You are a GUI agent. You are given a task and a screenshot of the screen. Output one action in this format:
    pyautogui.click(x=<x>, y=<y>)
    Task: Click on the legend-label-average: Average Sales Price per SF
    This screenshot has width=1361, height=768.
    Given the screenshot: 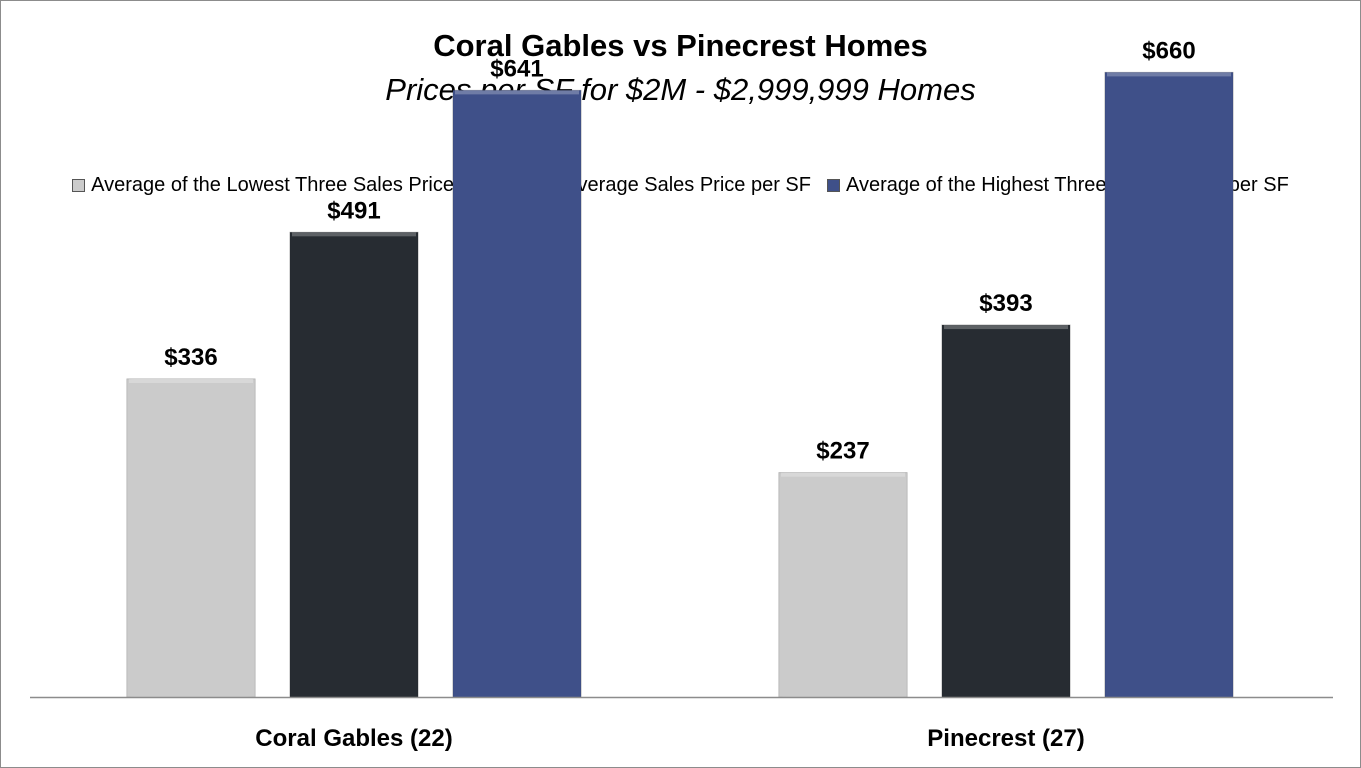 What is the action you would take?
    pyautogui.click(x=687, y=185)
    